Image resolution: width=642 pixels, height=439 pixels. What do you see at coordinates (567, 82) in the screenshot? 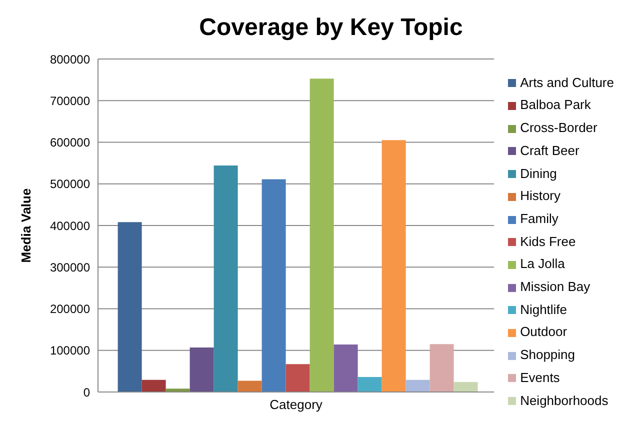
I see `legend-label: Arts and Culture` at bounding box center [567, 82].